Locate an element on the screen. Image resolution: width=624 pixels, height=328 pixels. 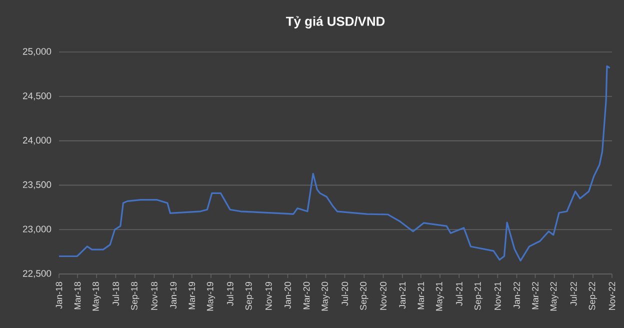
x-tick-label: Mar-20 is located at coordinates (306, 296).